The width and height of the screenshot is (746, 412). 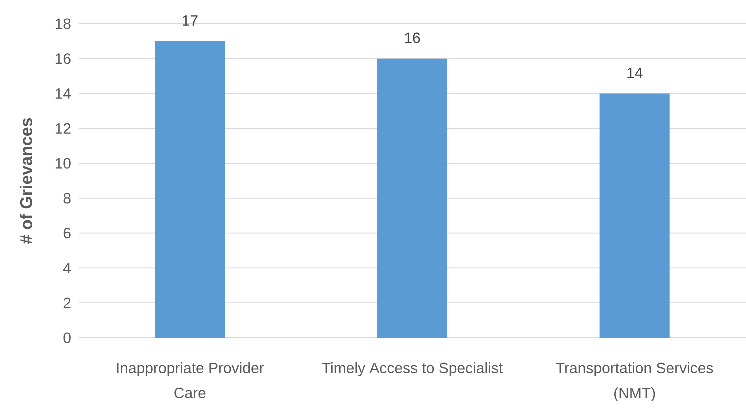 What do you see at coordinates (67, 233) in the screenshot?
I see `y-tick-label: 6` at bounding box center [67, 233].